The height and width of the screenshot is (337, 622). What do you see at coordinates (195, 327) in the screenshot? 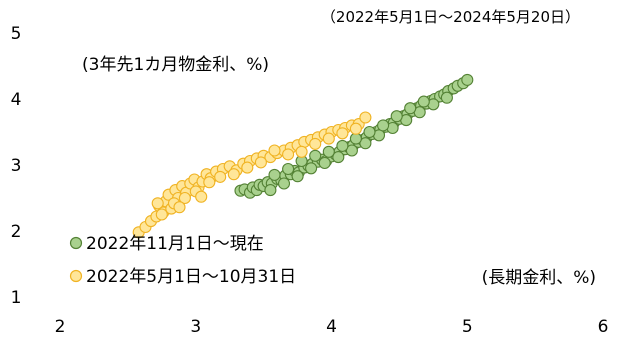
I see `x-tick-label: 3` at bounding box center [195, 327].